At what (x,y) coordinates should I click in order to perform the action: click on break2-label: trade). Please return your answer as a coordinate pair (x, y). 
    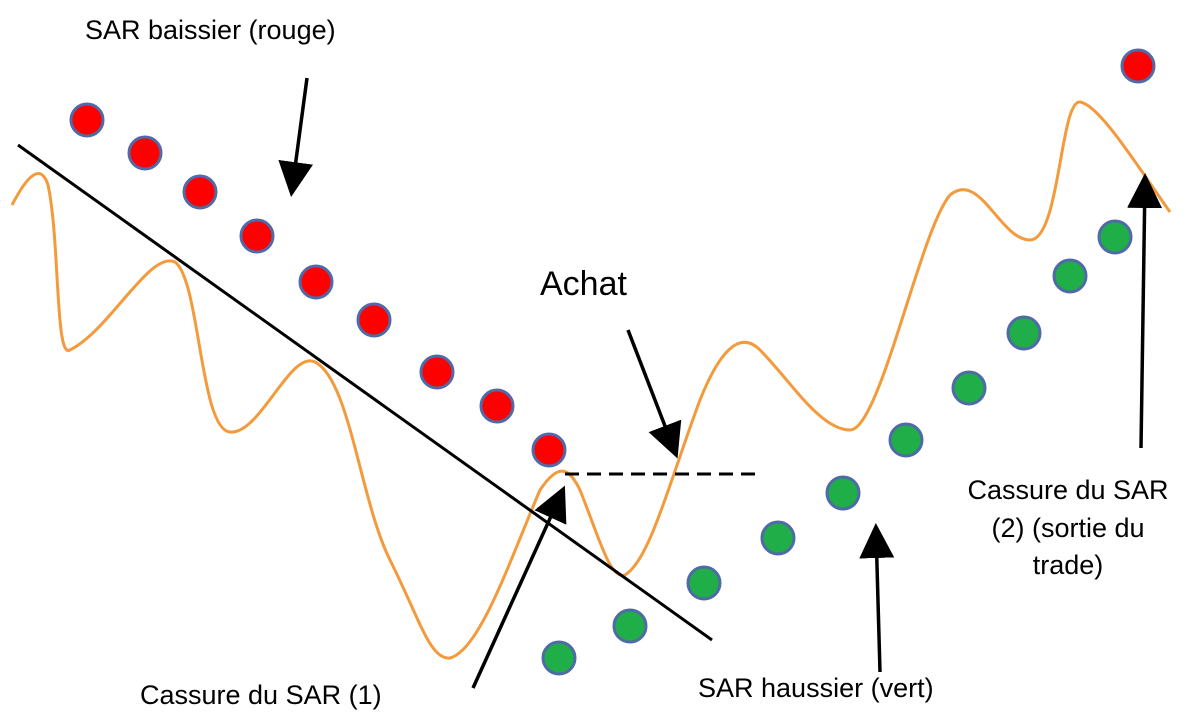
    Looking at the image, I should click on (1068, 565).